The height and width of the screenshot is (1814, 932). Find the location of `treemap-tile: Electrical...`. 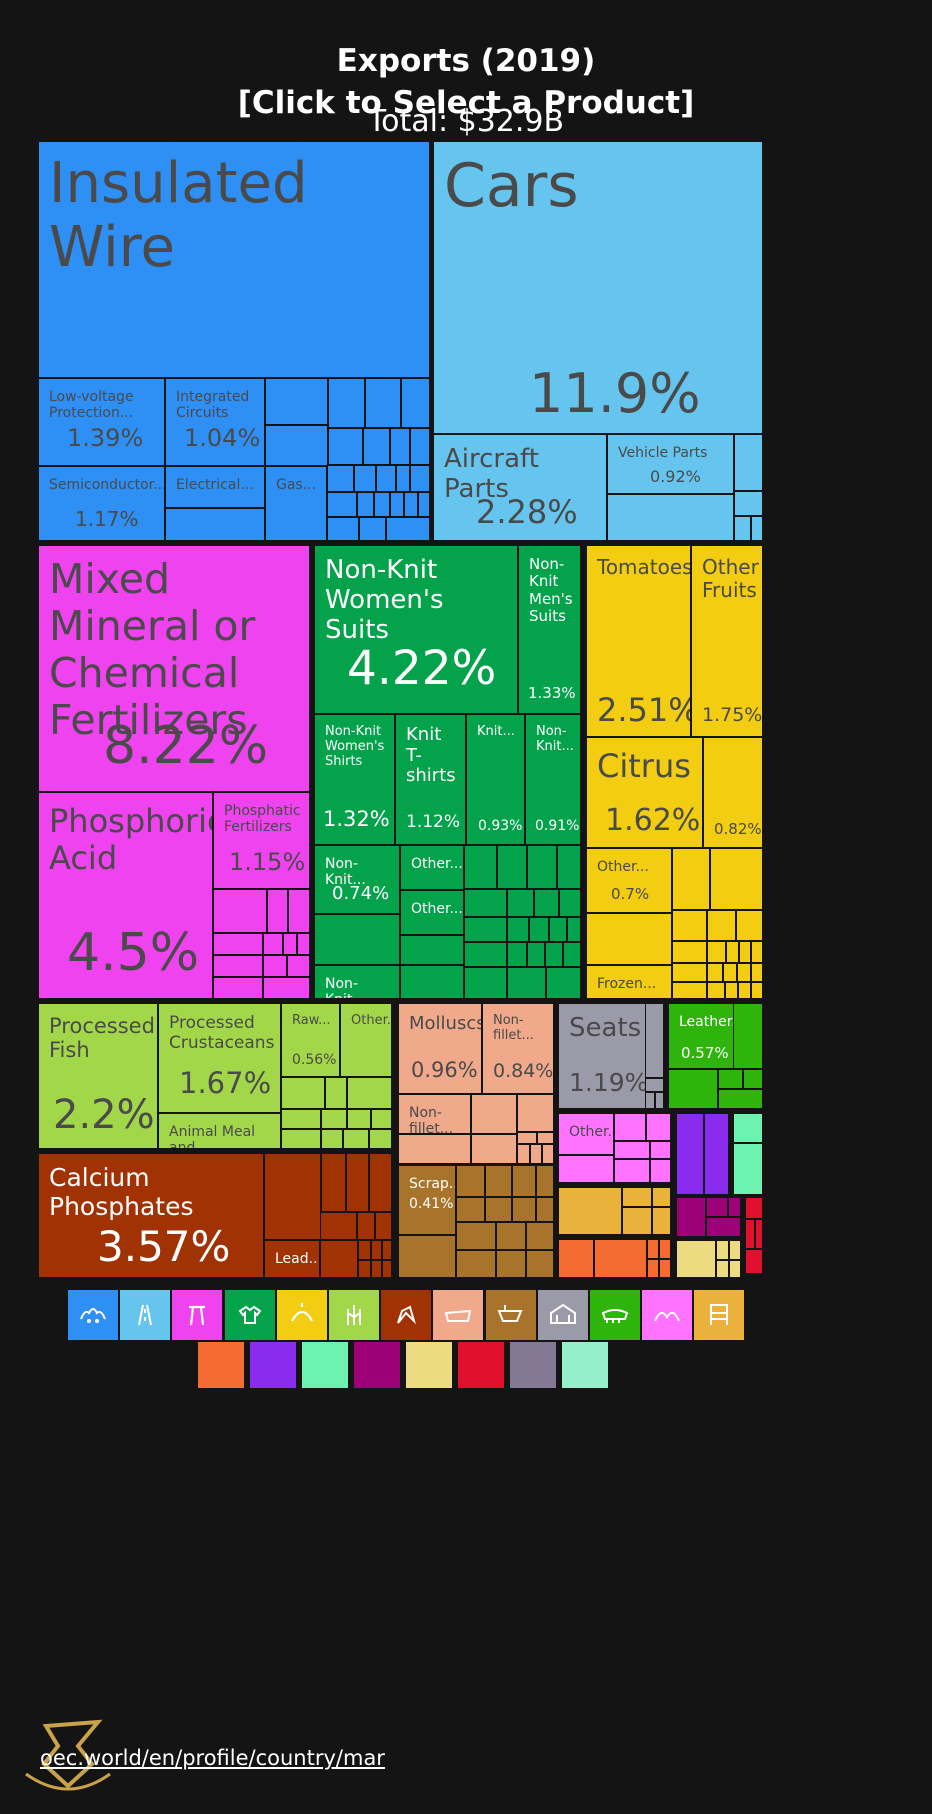

treemap-tile: Electrical... is located at coordinates (215, 487).